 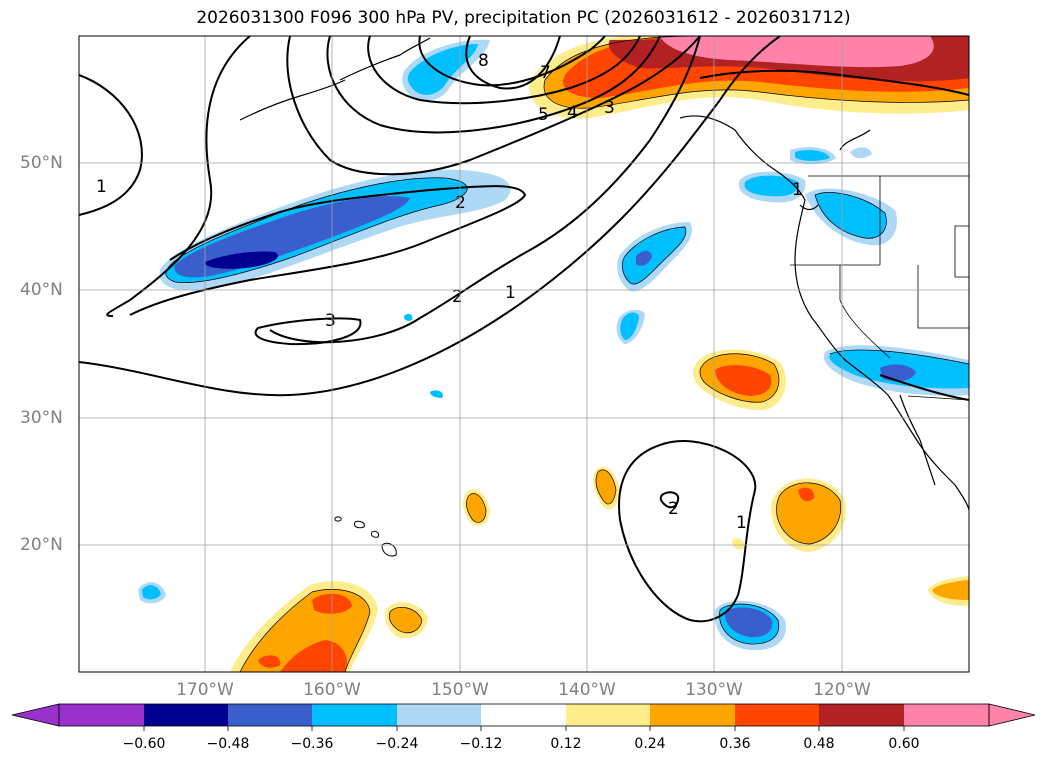 What do you see at coordinates (1012, 715) in the screenshot?
I see `colorbar-over-arrow` at bounding box center [1012, 715].